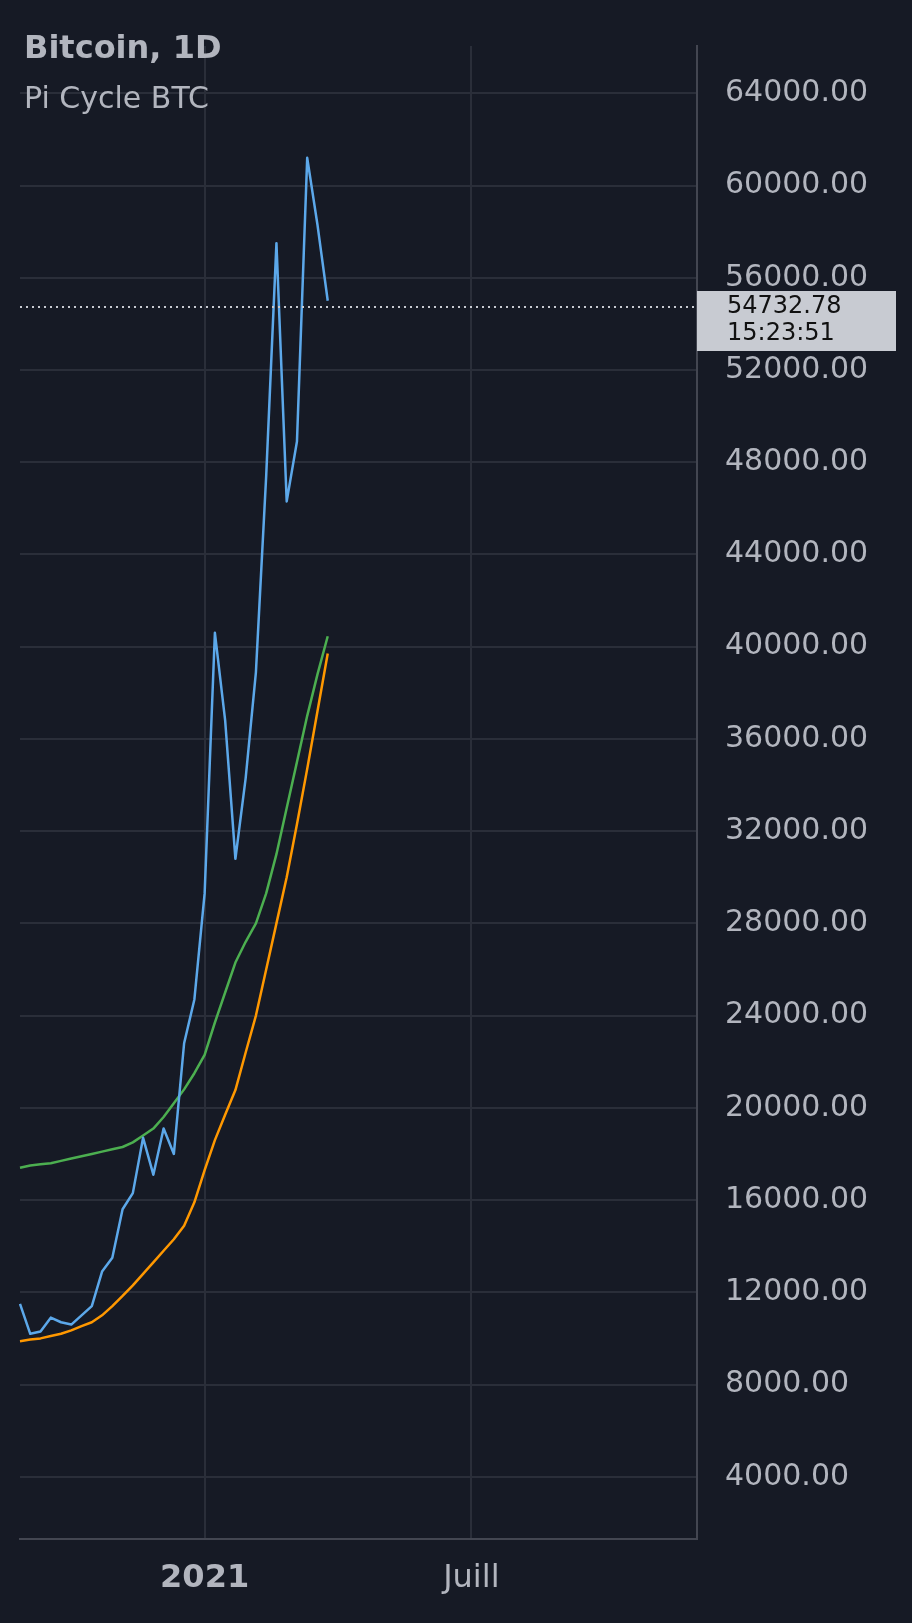  Describe the element at coordinates (116, 97) in the screenshot. I see `text: Pi Cycle BTC` at that location.